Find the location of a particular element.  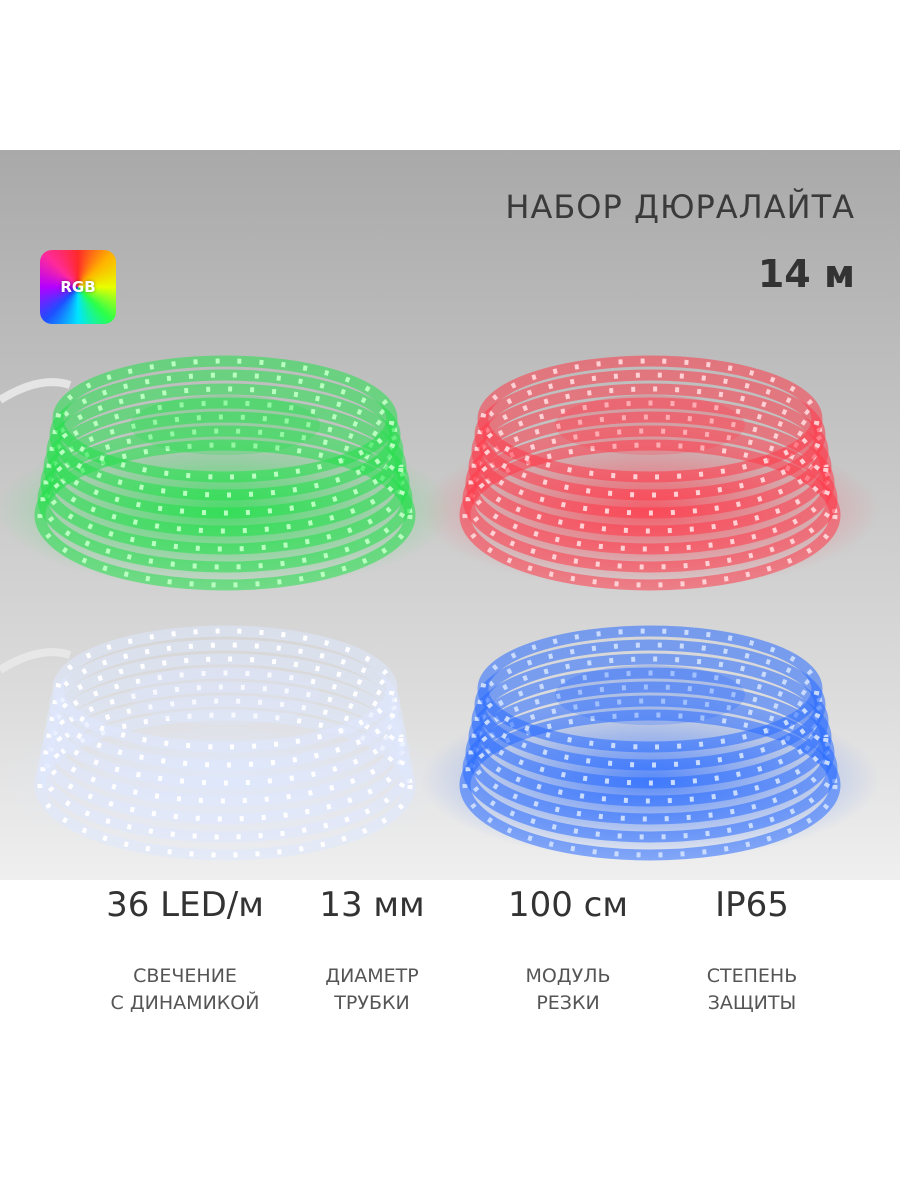

spec-value: 13 мм is located at coordinates (372, 905).